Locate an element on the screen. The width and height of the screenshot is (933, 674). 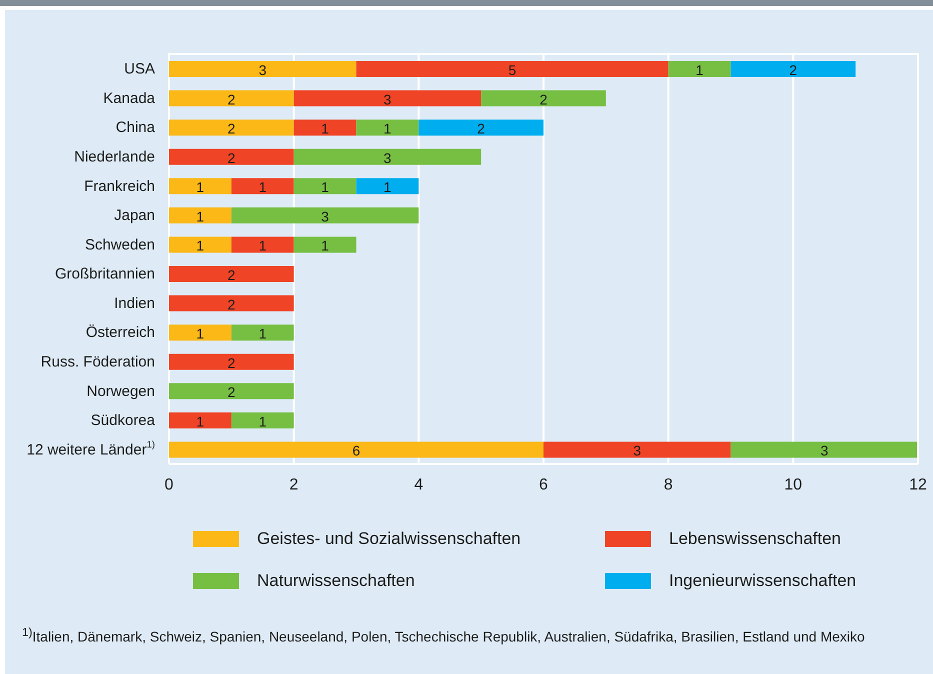
y-tick-label: Kanada is located at coordinates (129, 97).